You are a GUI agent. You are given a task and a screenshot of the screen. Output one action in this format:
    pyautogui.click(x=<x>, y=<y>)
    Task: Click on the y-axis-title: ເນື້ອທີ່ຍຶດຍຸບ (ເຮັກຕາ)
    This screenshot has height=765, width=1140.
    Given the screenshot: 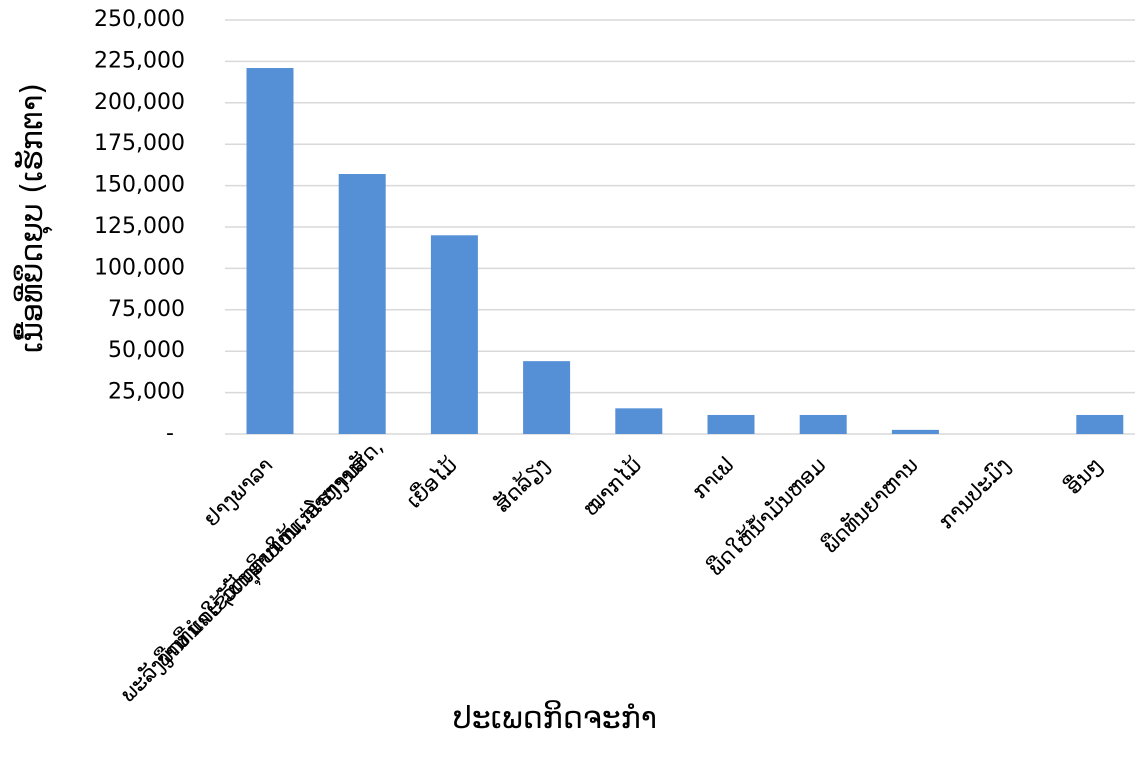 What is the action you would take?
    pyautogui.click(x=33, y=218)
    